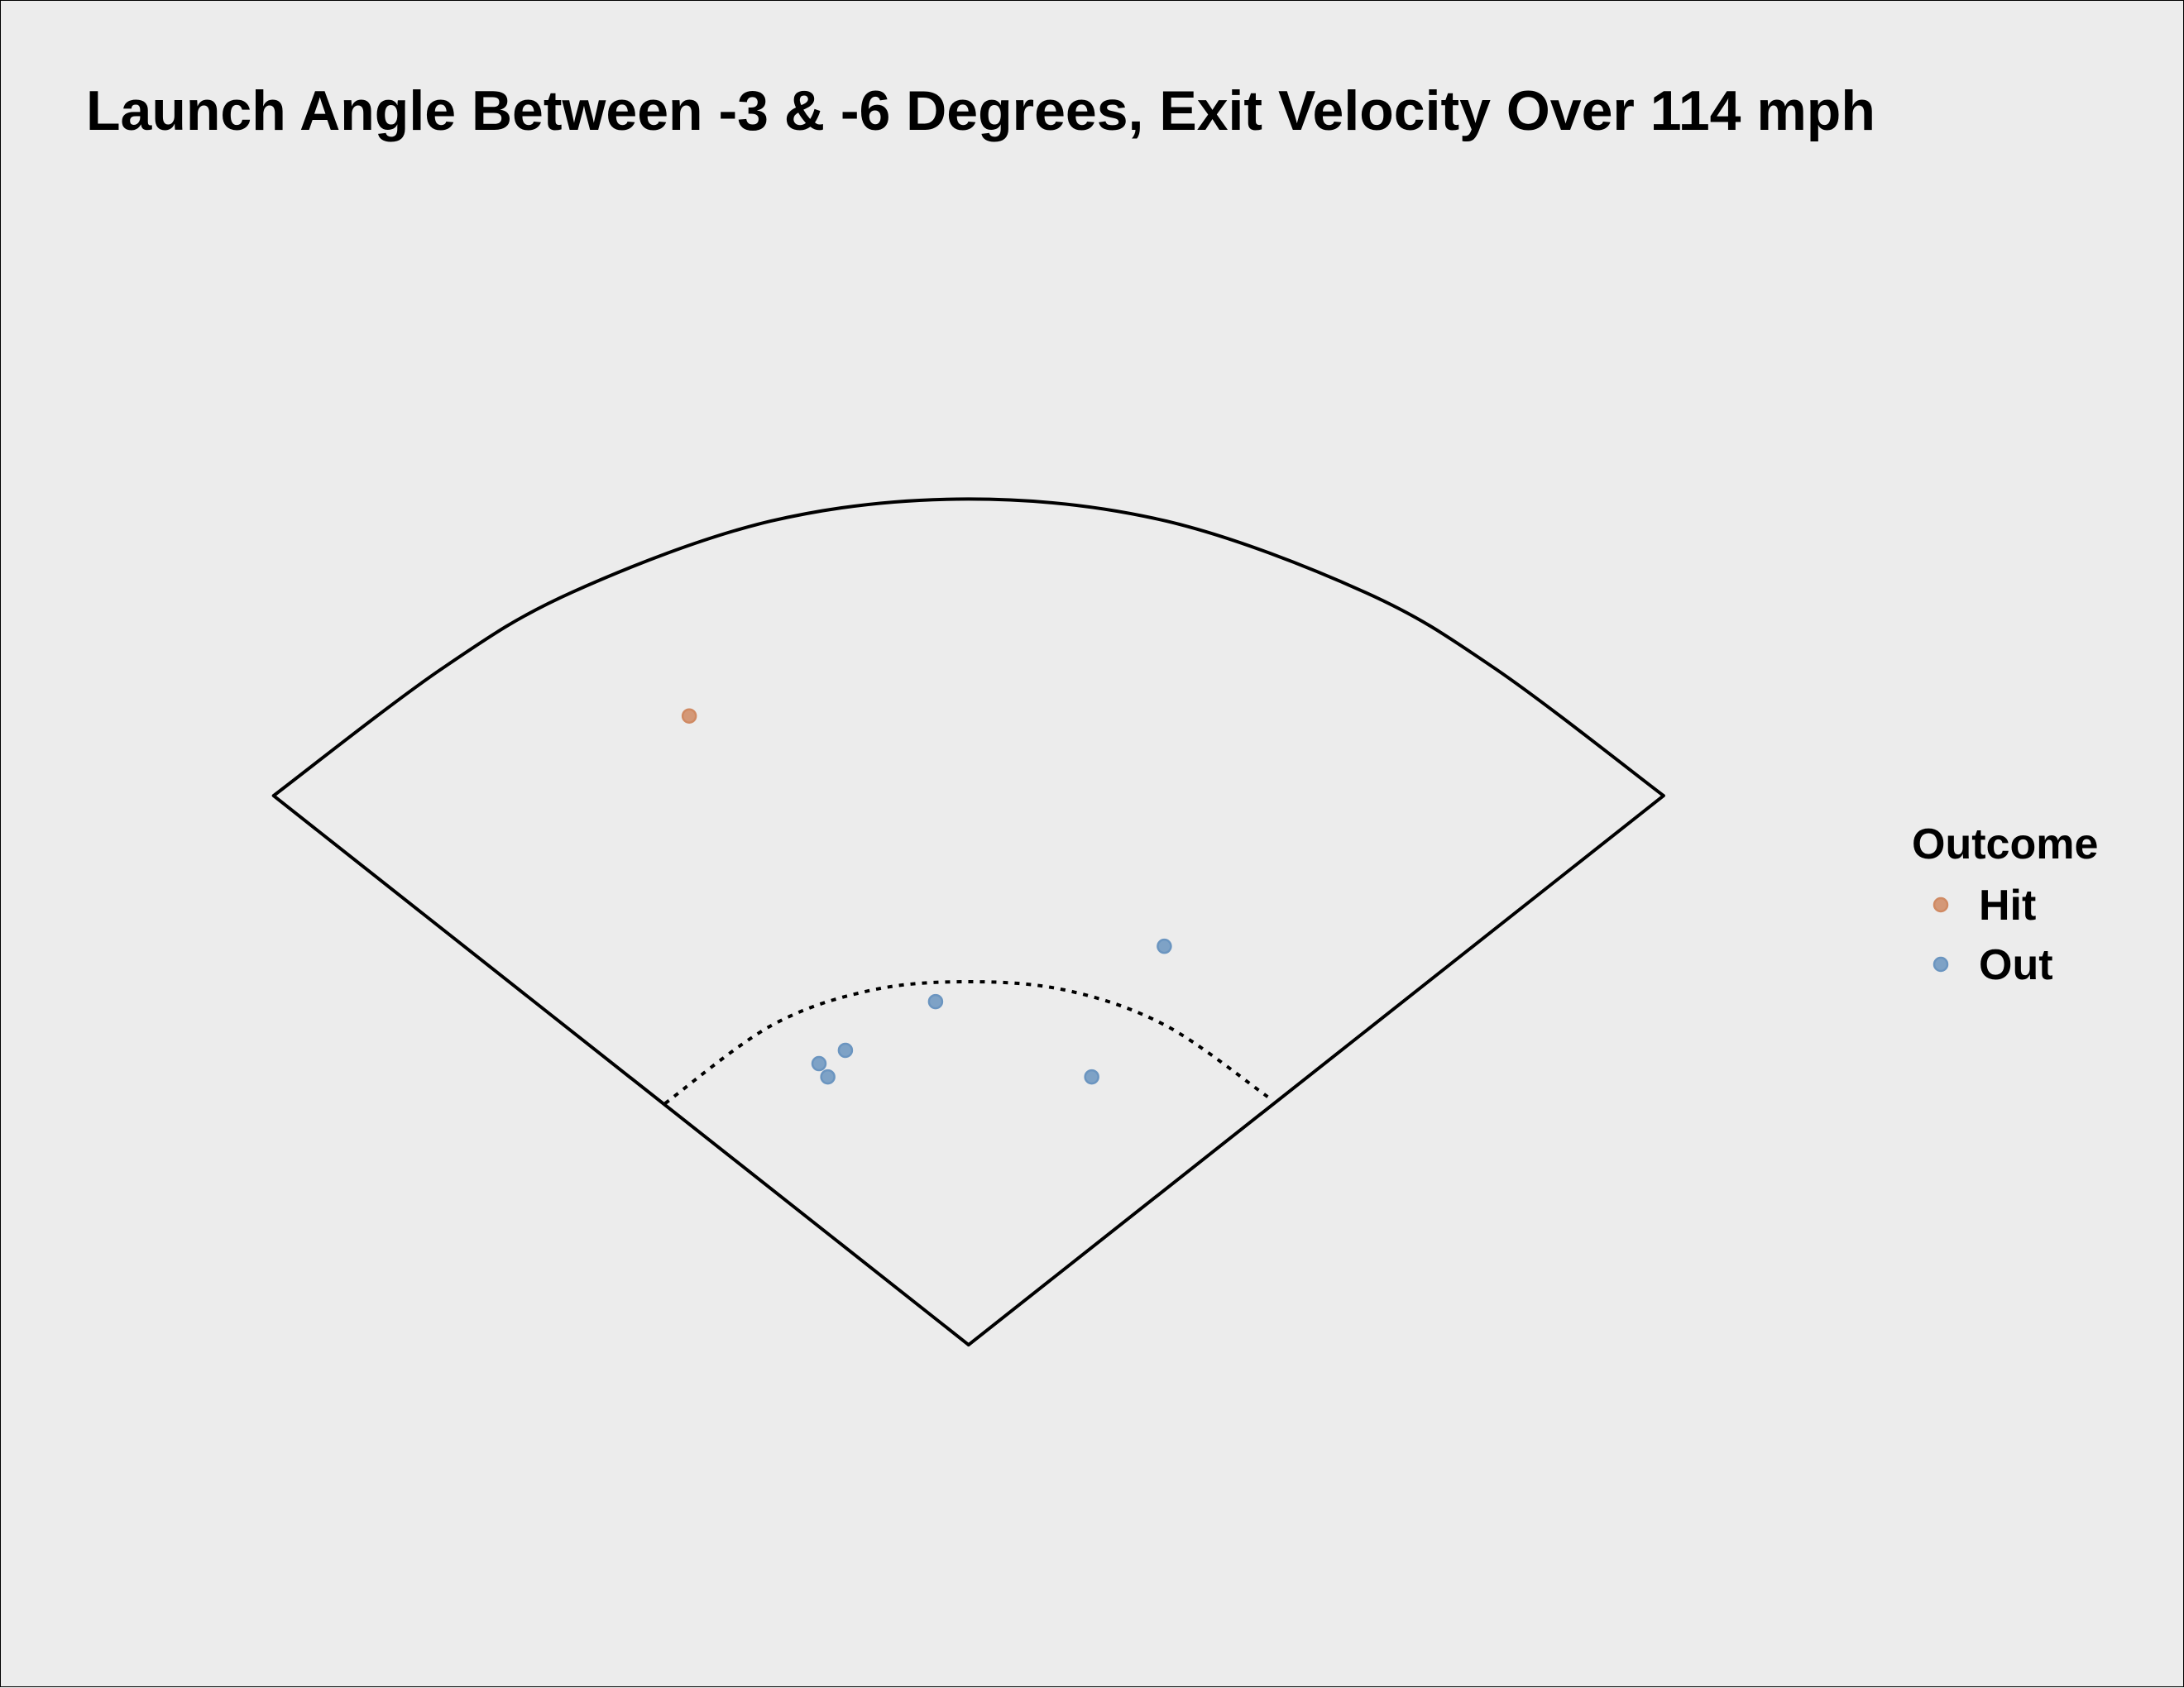 This screenshot has width=2184, height=1688. I want to click on legend: Outcome Hit Out, so click(2005, 904).